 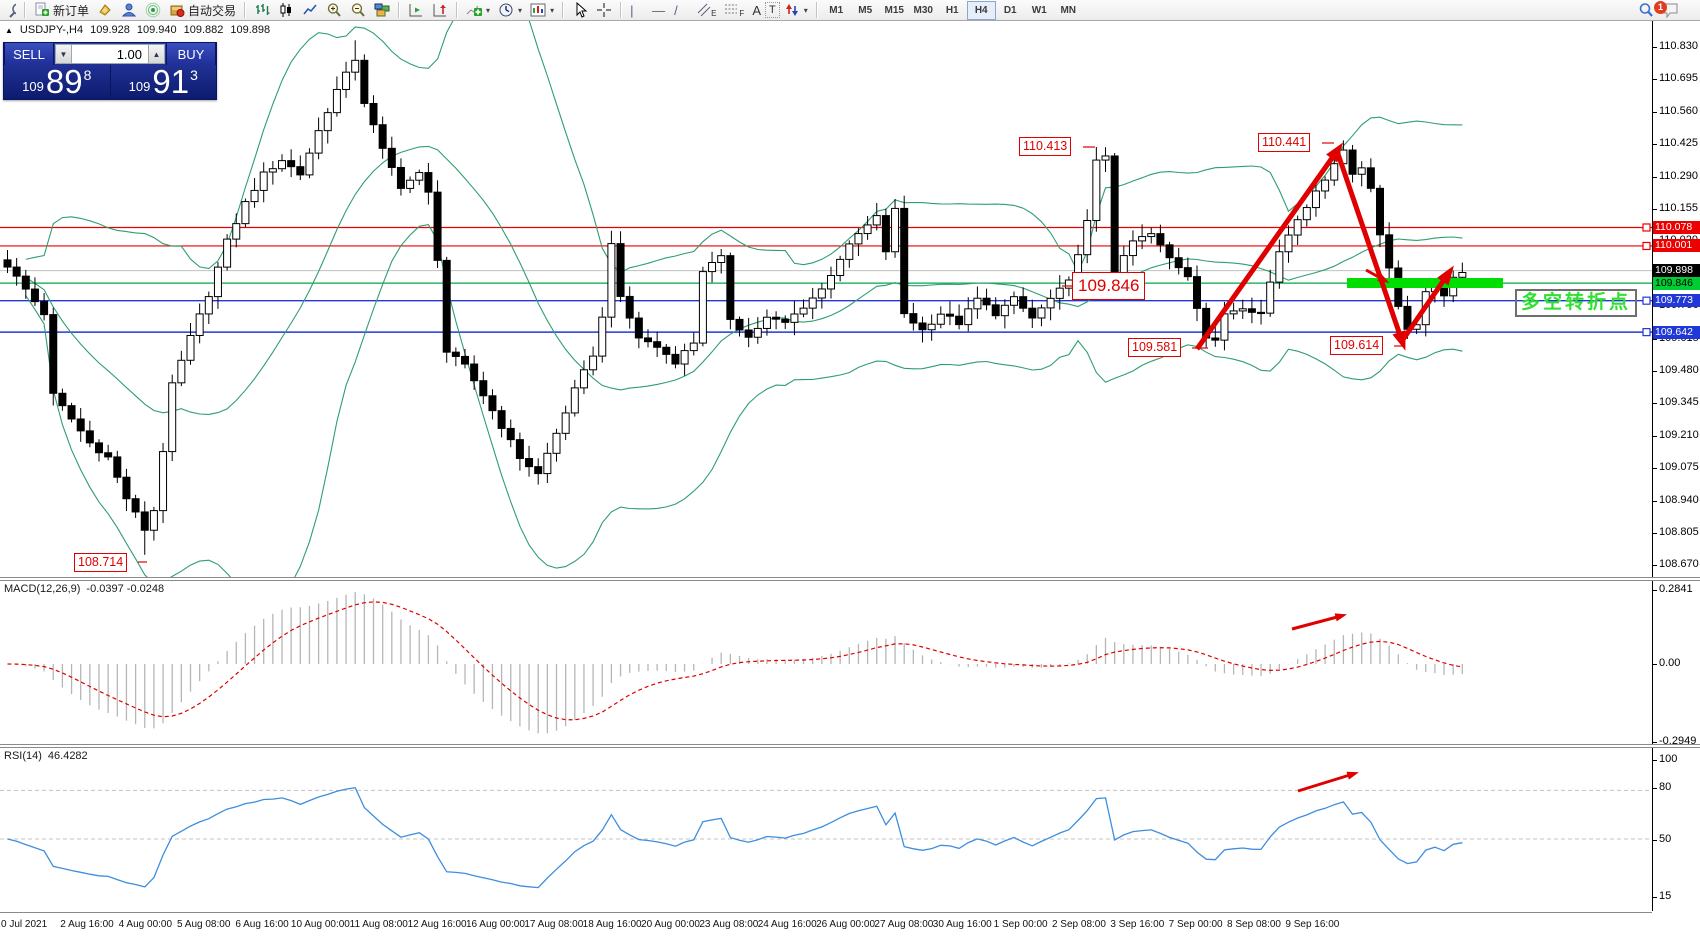 I want to click on zoom-in-icon, so click(x=334, y=10).